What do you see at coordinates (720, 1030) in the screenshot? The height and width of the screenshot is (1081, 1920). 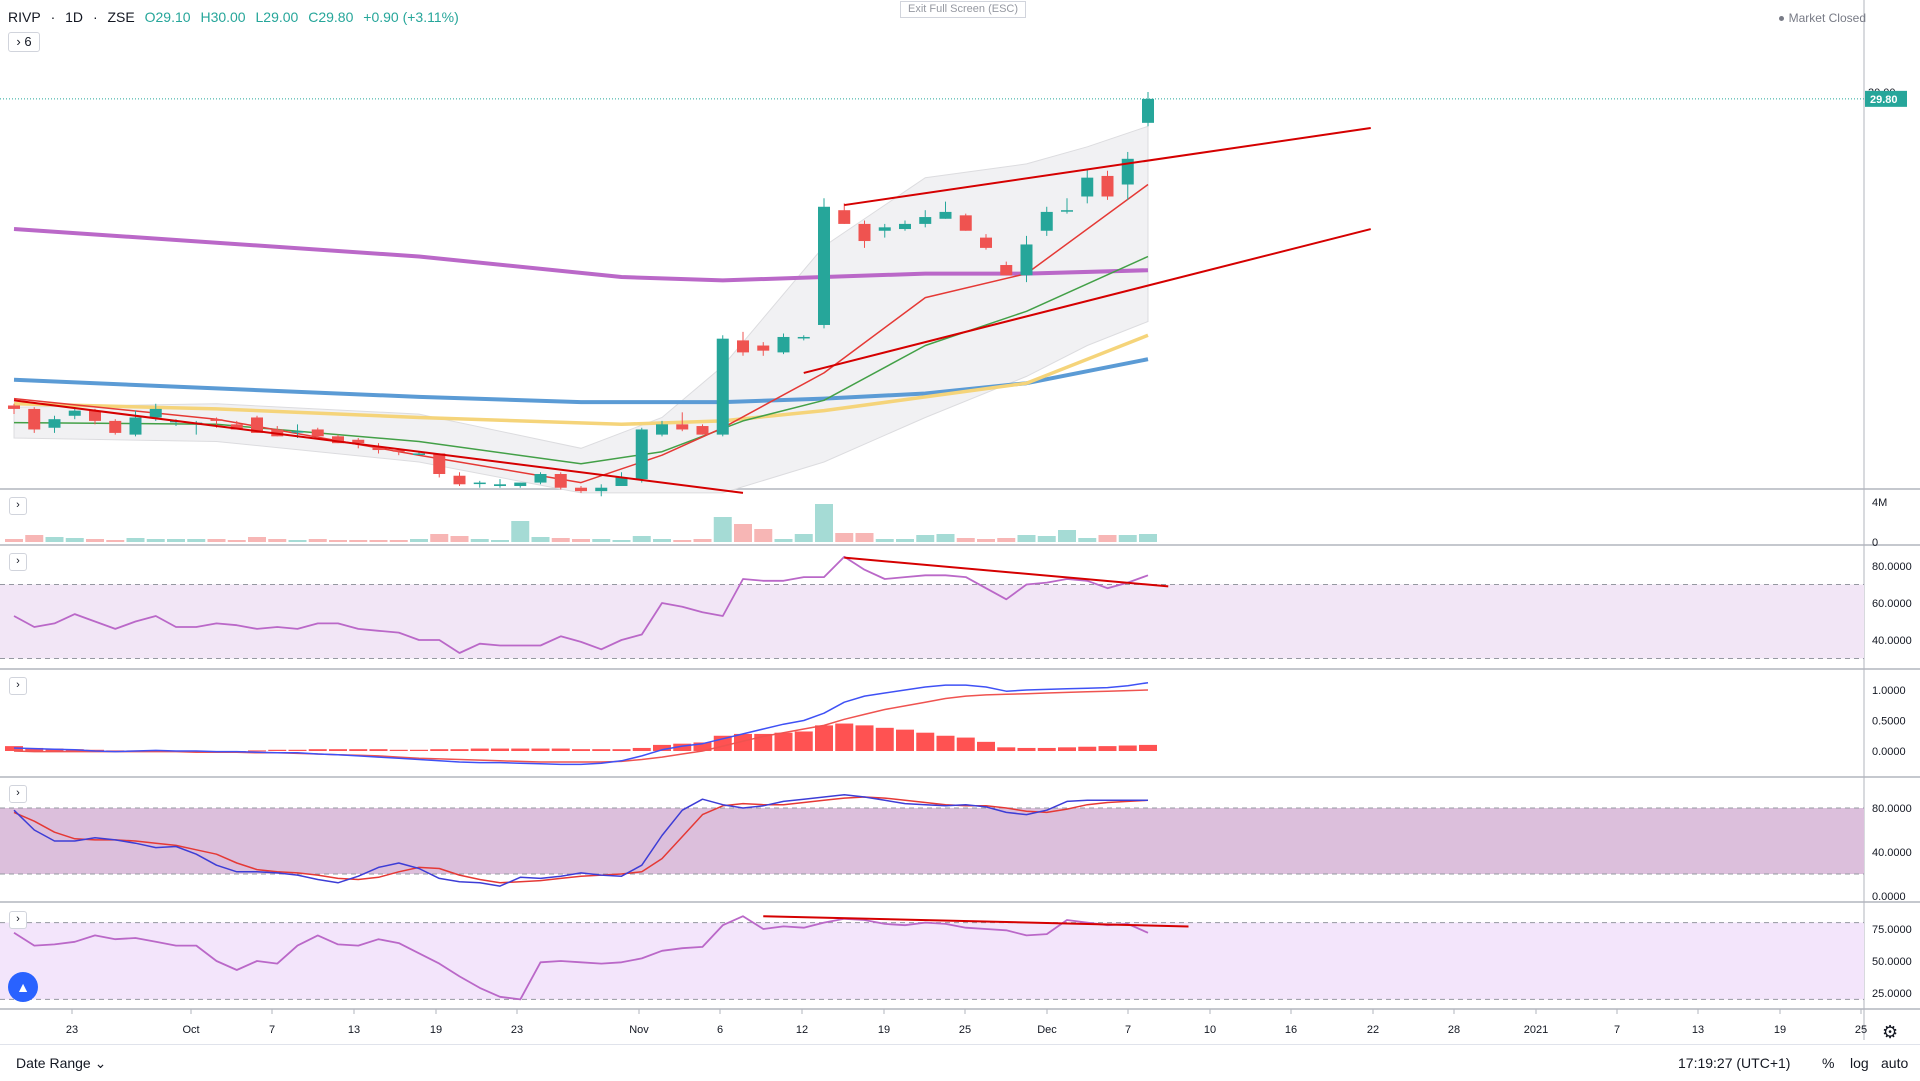 I see `time-tick-label: 6` at bounding box center [720, 1030].